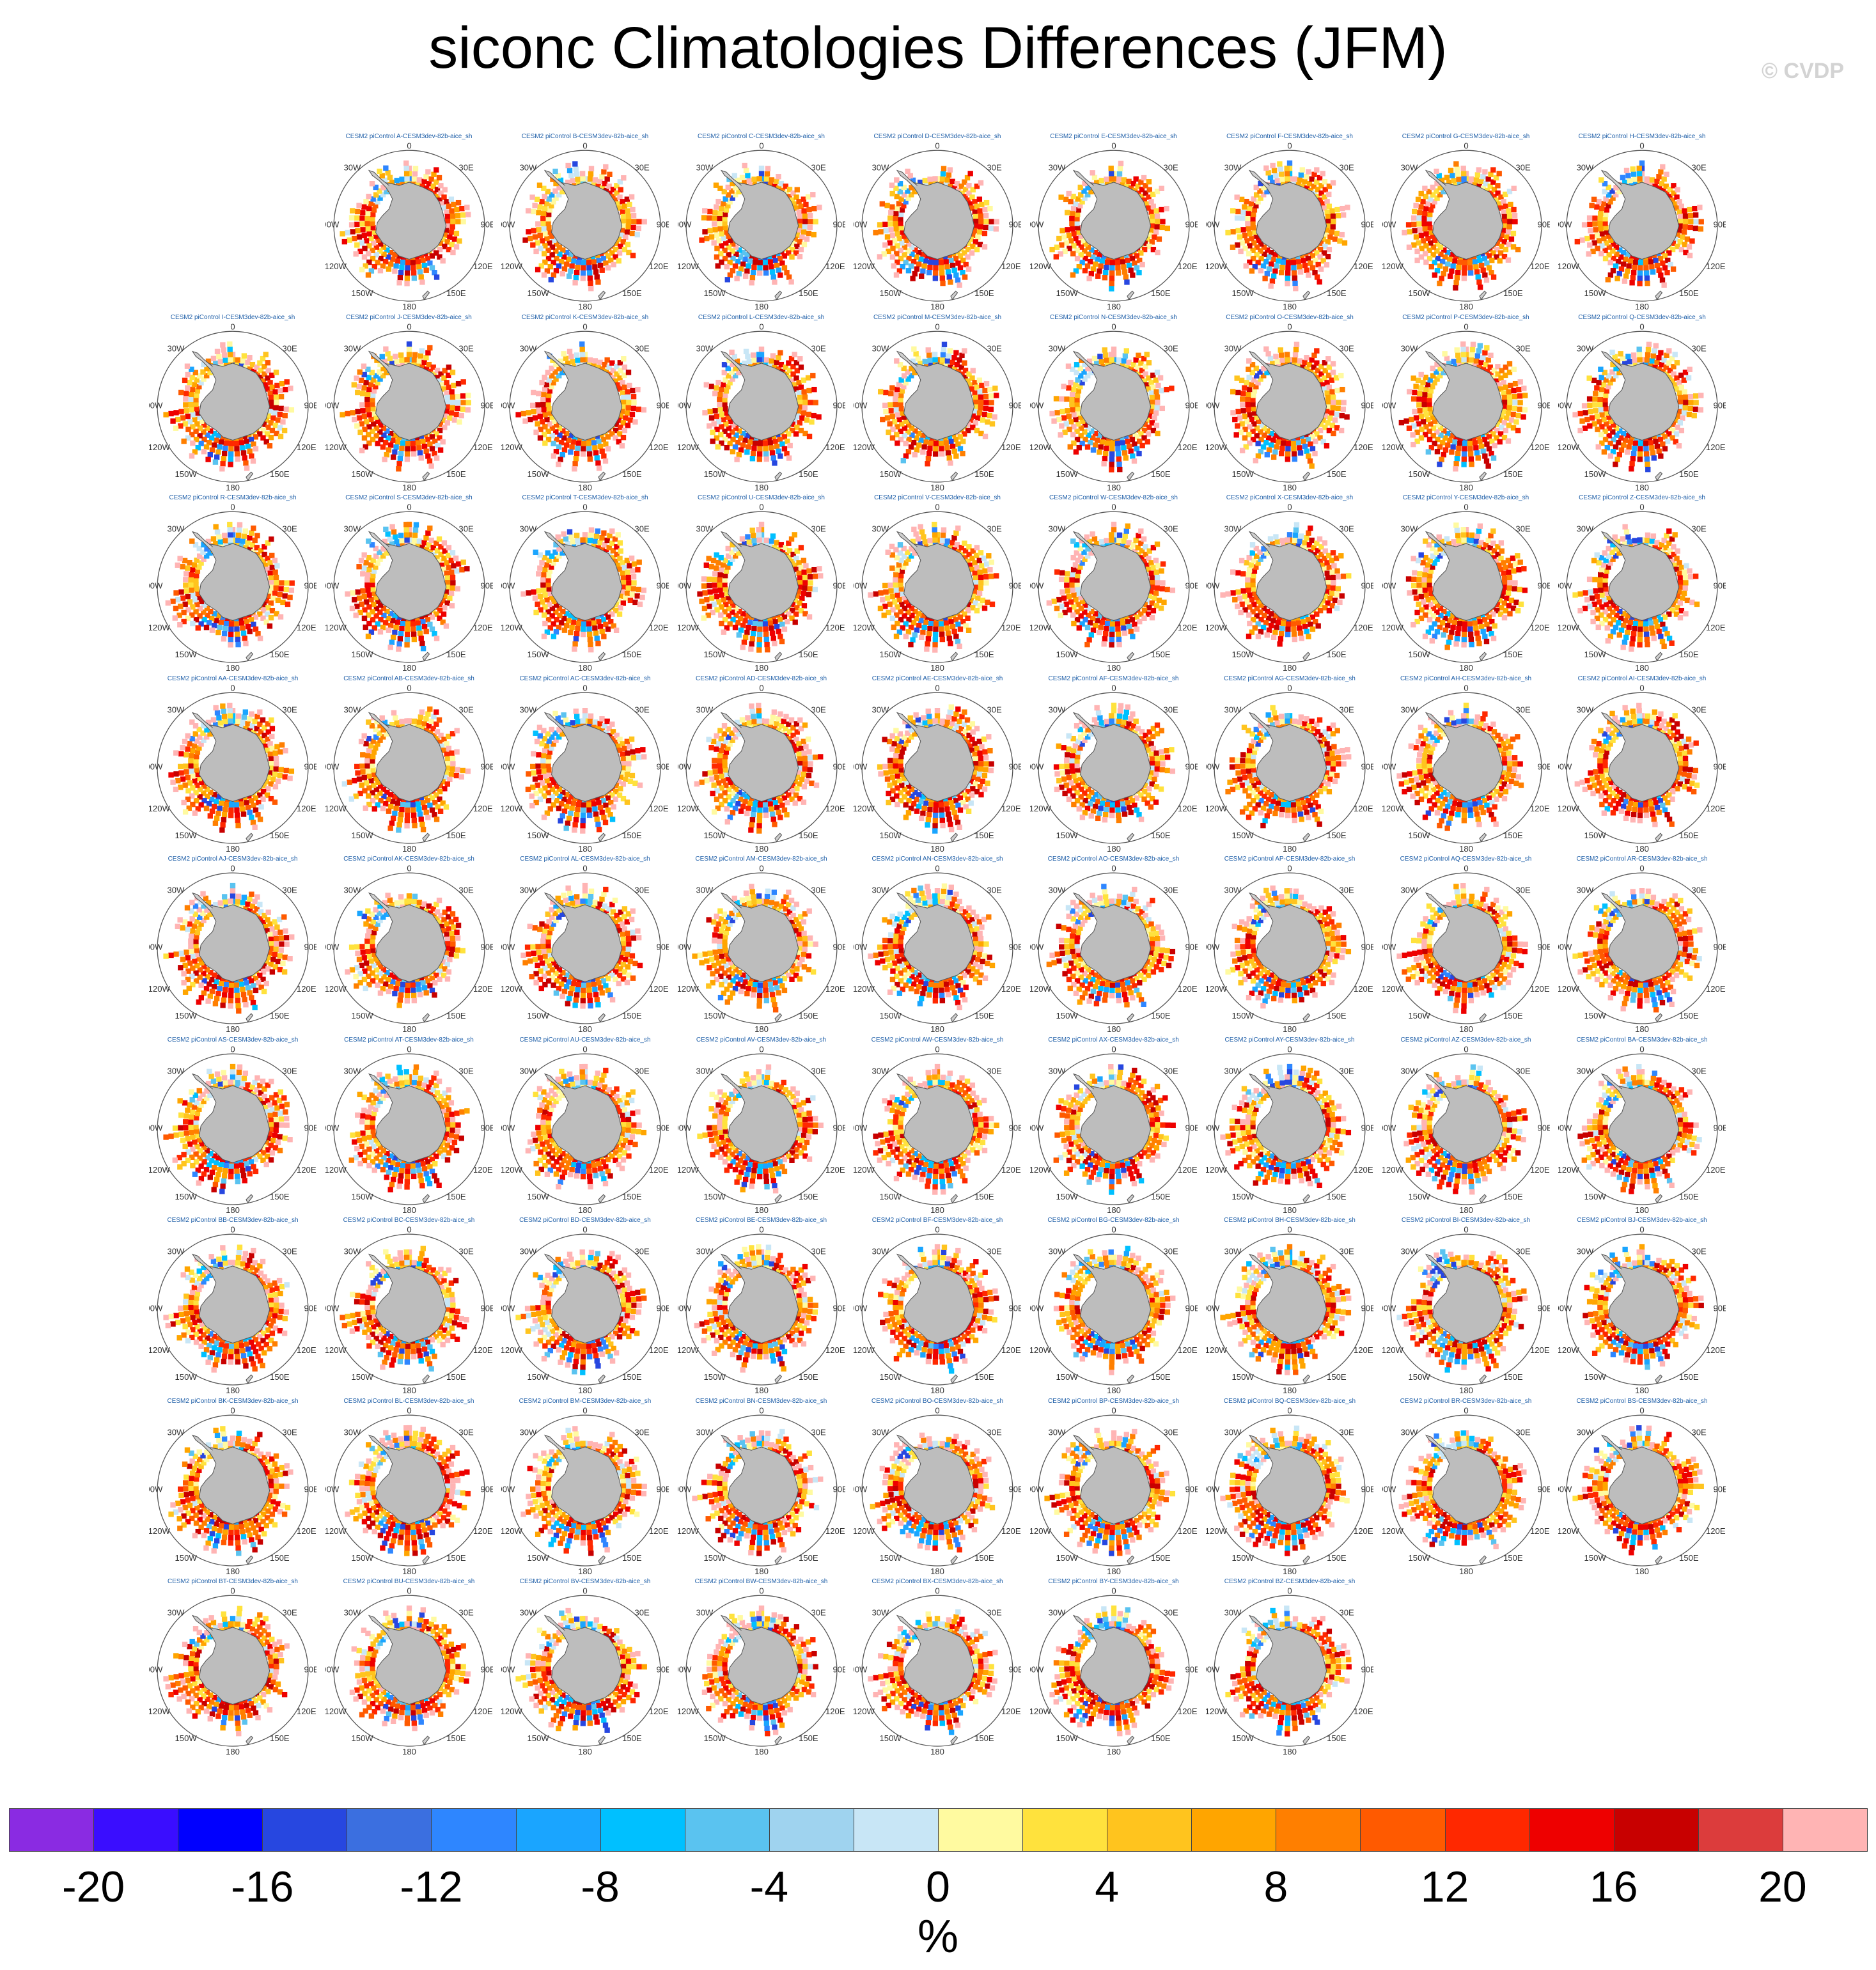 Image resolution: width=1876 pixels, height=1970 pixels. What do you see at coordinates (714, 654) in the screenshot?
I see `lon-label: 150W` at bounding box center [714, 654].